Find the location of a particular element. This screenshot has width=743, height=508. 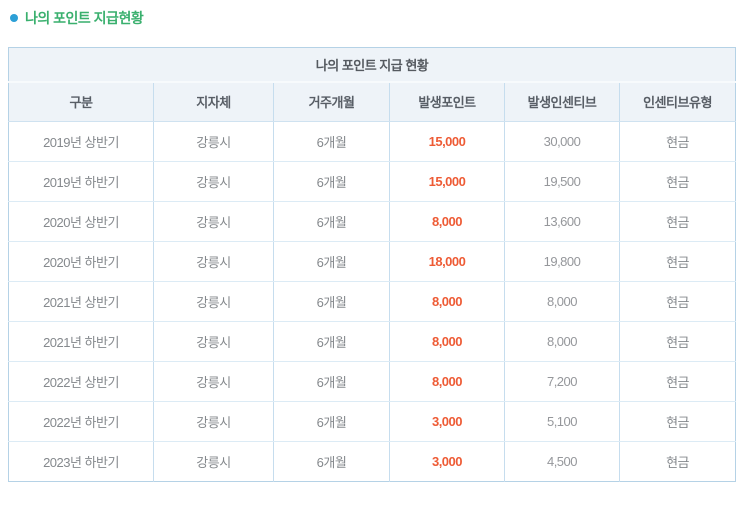

table-row: 2022년 상반기 강릉시 6개월 8,000 7,200 현금 is located at coordinates (372, 381).